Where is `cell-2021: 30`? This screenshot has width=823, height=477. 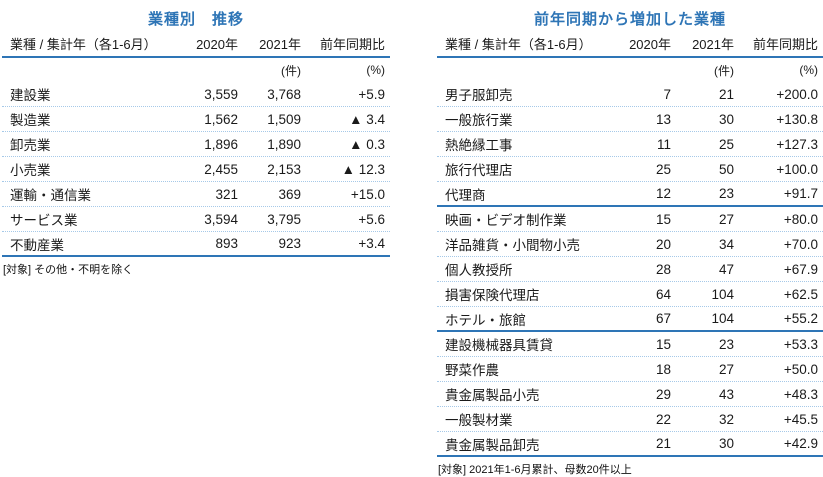 cell-2021: 30 is located at coordinates (726, 443).